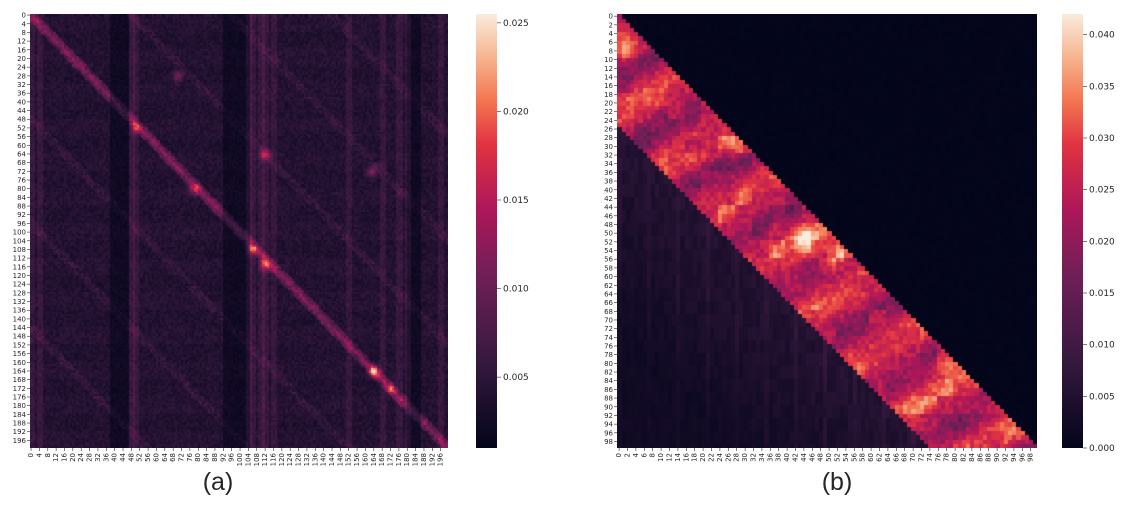 The height and width of the screenshot is (507, 1123). Describe the element at coordinates (636, 454) in the screenshot. I see `x-tick-label: 4` at that location.